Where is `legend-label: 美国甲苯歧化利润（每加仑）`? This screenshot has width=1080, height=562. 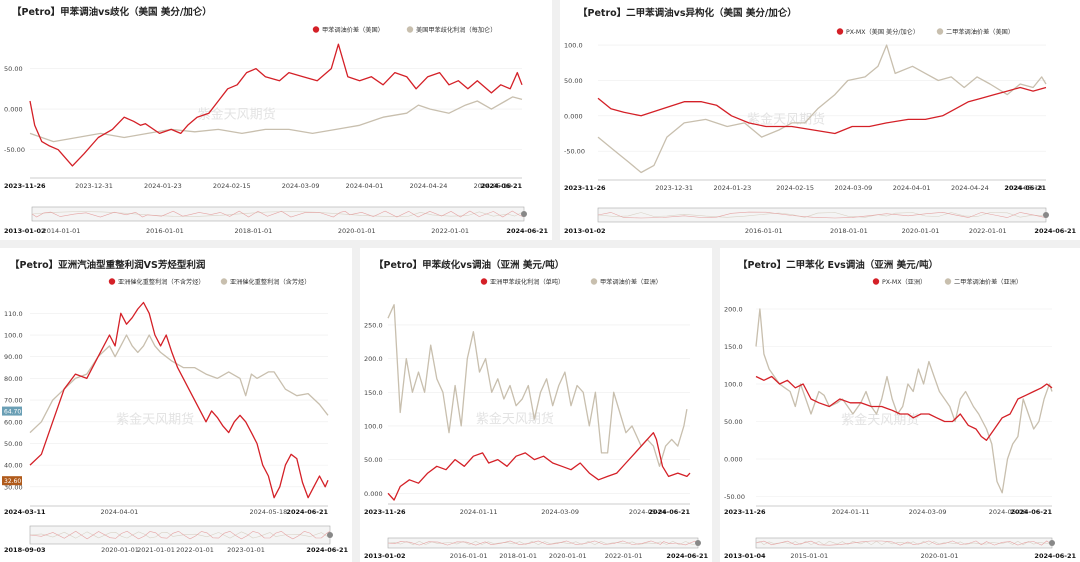 legend-label: 美国甲苯歧化利润（每加仑） is located at coordinates (456, 30).